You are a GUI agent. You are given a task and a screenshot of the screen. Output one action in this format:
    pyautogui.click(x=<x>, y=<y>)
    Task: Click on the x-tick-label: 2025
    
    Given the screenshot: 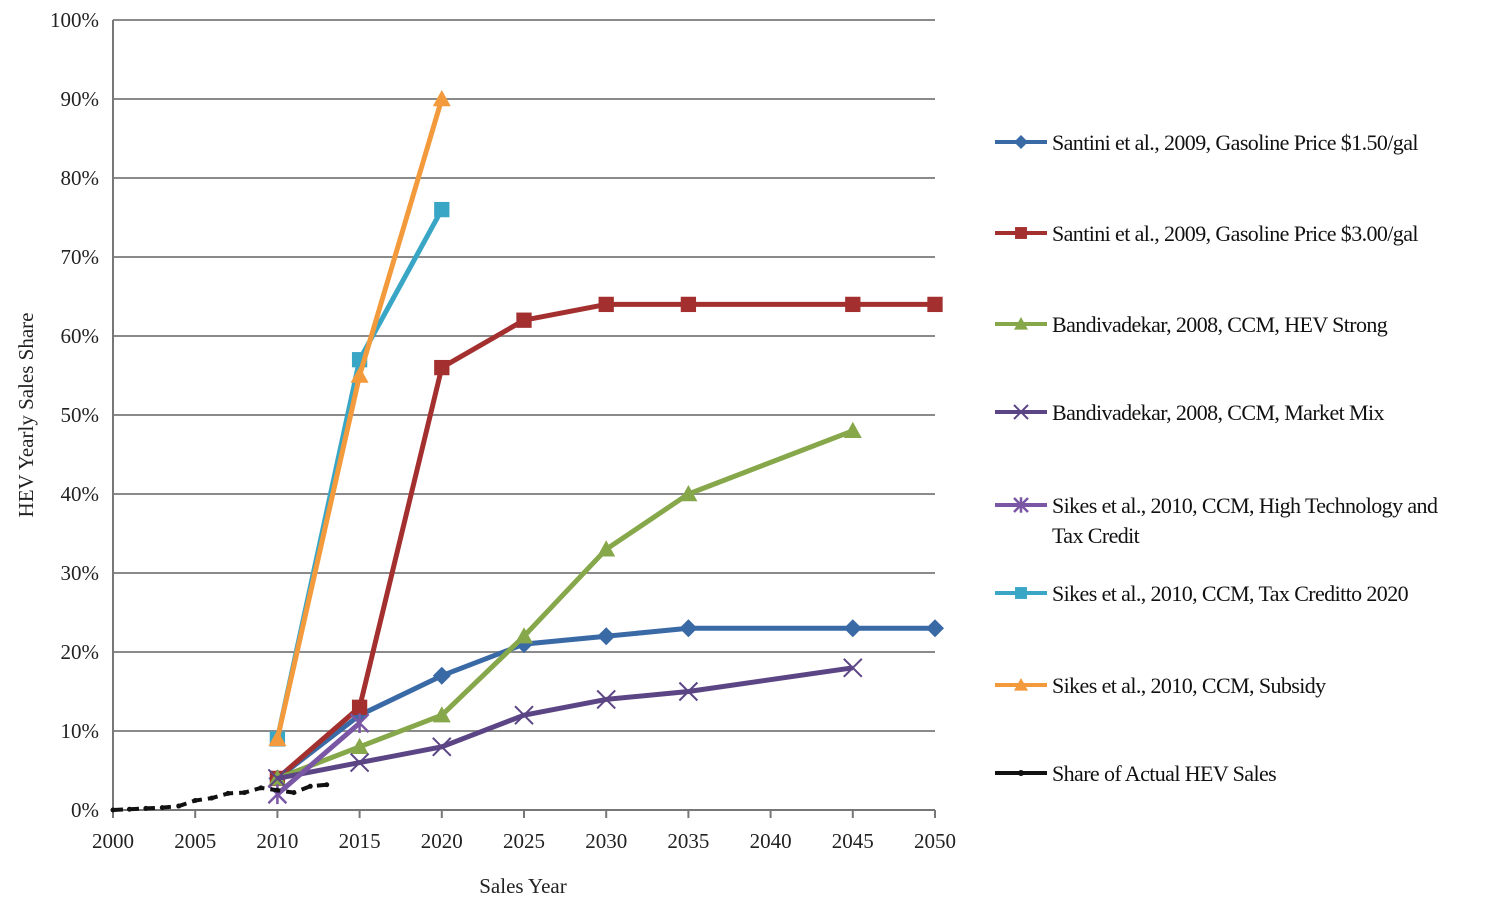 What is the action you would take?
    pyautogui.click(x=524, y=841)
    